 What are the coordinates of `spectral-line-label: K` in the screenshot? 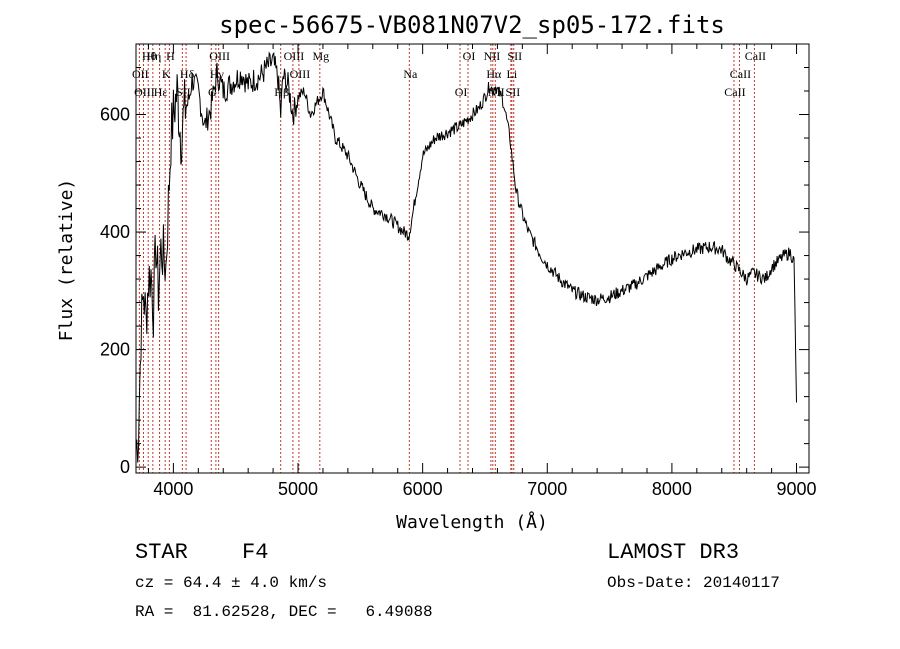 It's located at (166, 74).